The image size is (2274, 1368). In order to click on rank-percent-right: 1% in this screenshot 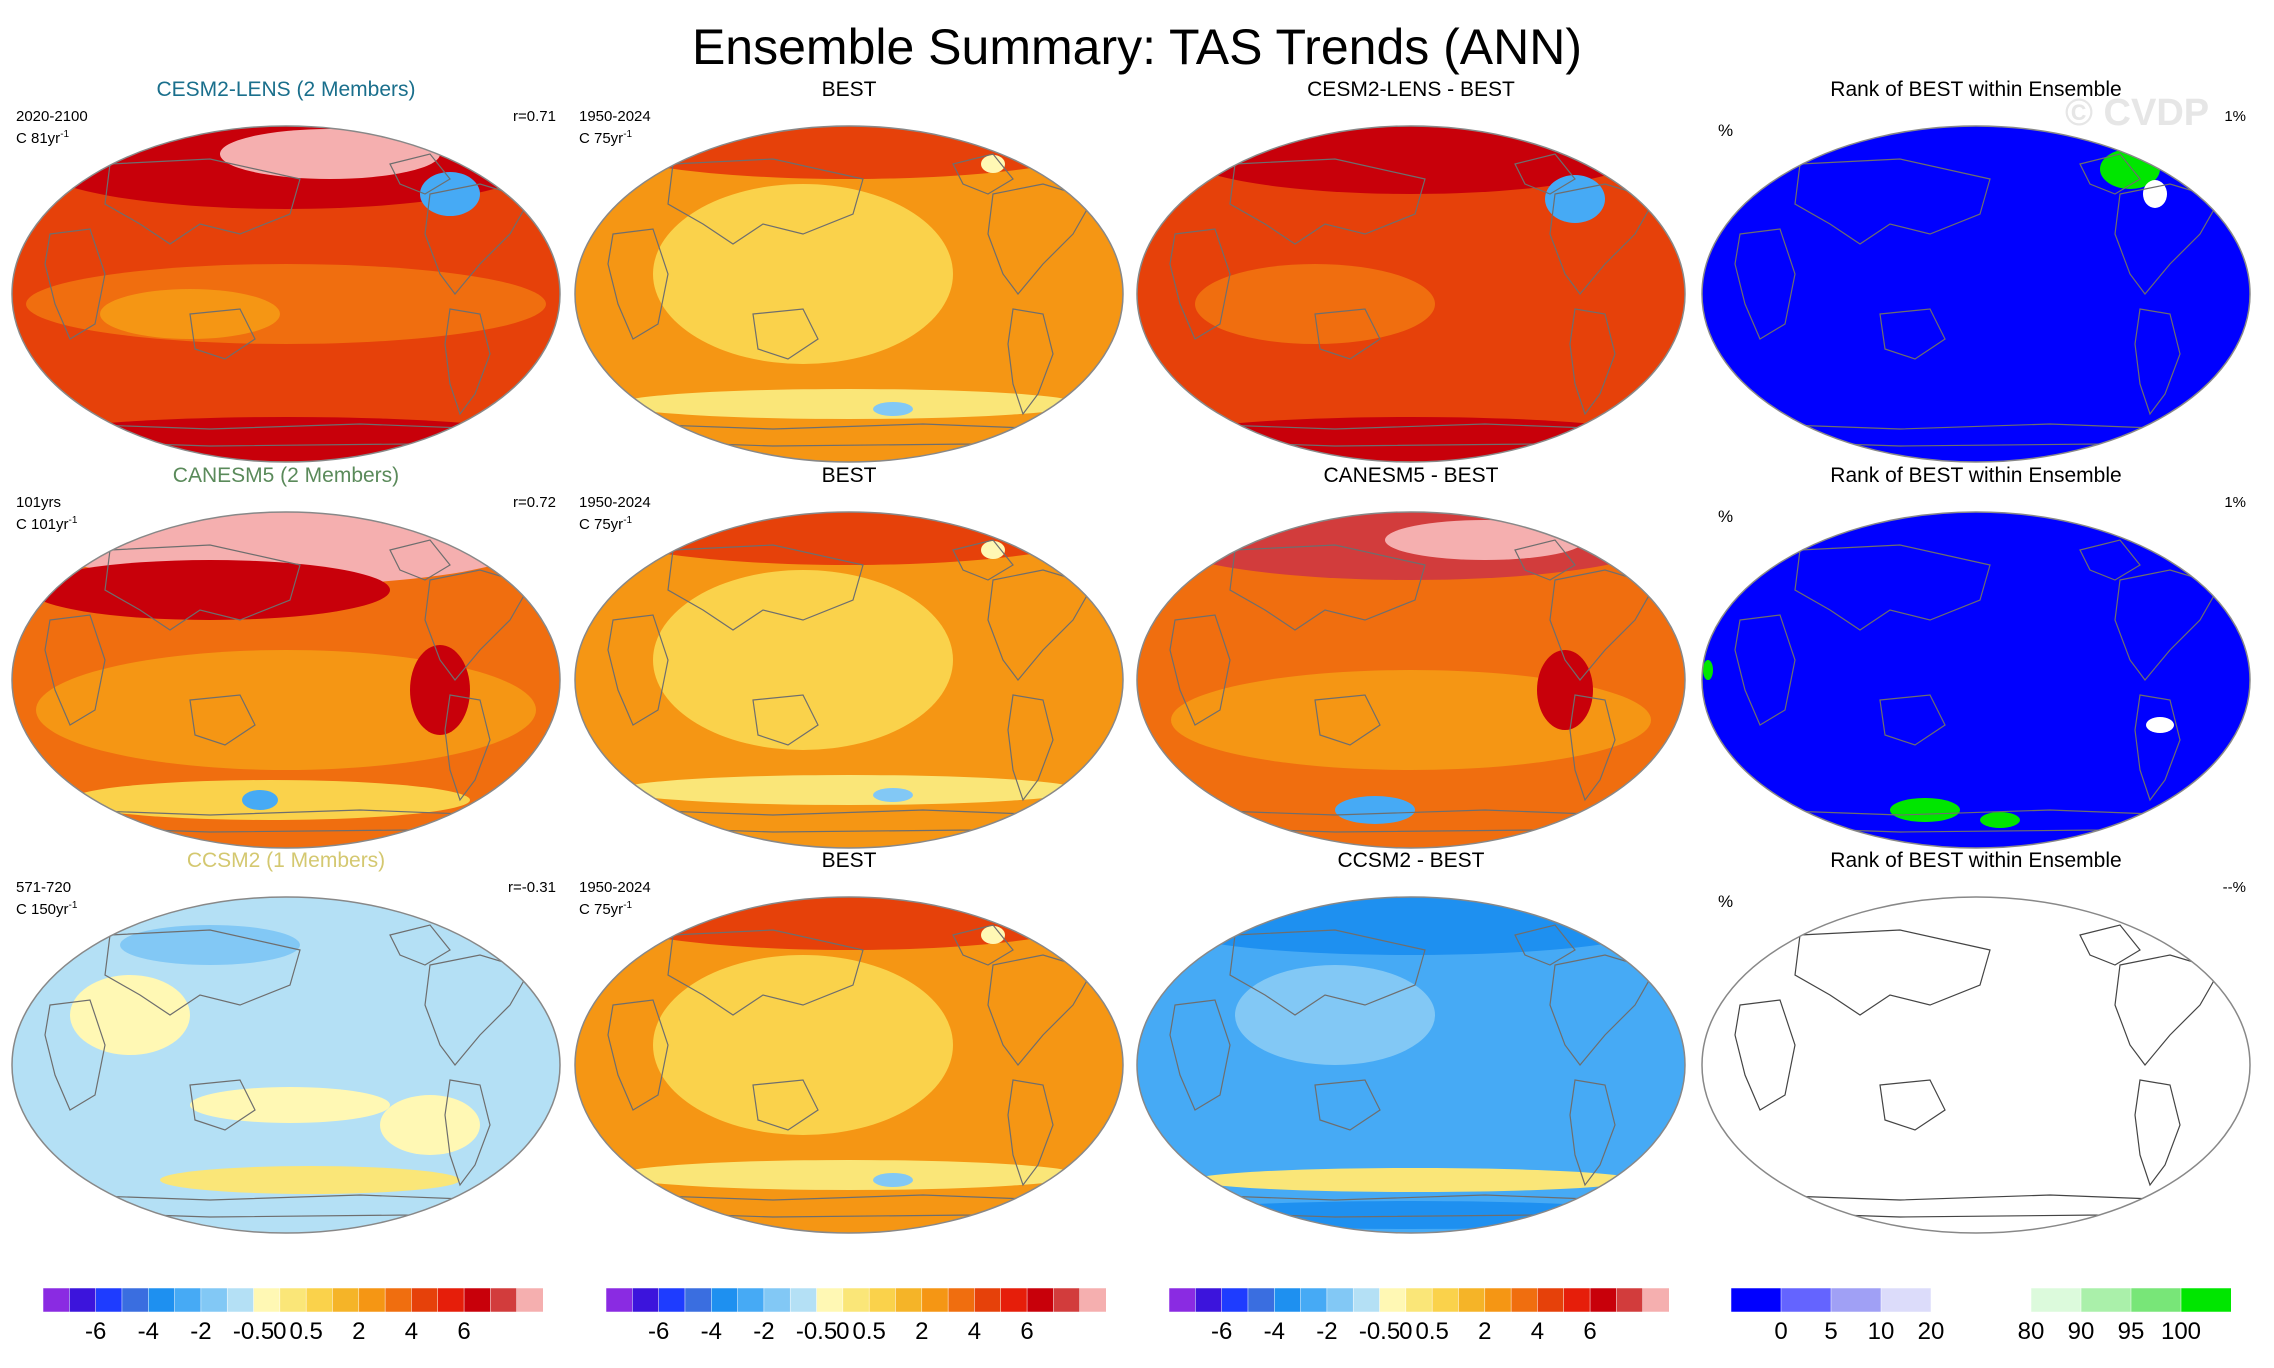, I will do `click(2235, 502)`.